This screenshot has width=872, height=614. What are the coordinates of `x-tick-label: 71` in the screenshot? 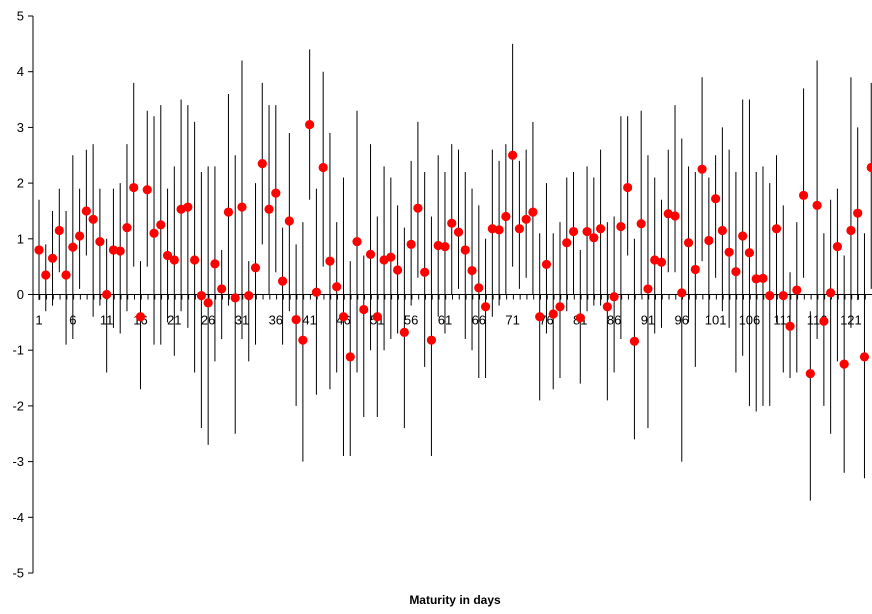 It's located at (512, 320).